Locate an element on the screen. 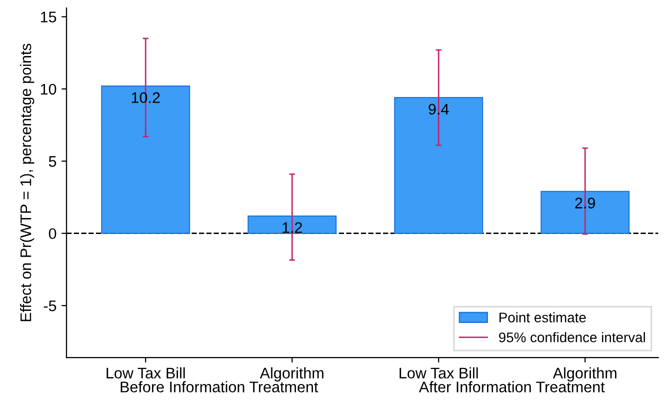 Image resolution: width=665 pixels, height=404 pixels. text: After Information Treatment is located at coordinates (511, 386).